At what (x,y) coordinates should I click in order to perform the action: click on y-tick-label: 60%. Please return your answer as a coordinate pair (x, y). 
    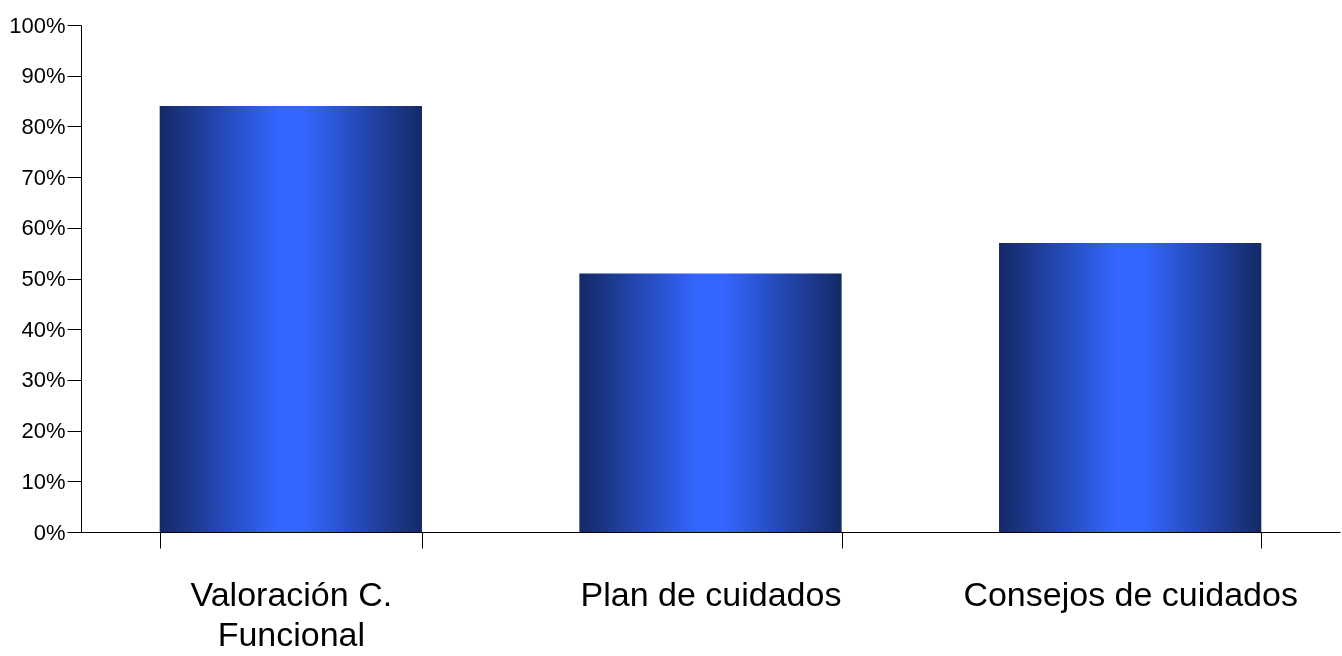
    Looking at the image, I should click on (43, 228).